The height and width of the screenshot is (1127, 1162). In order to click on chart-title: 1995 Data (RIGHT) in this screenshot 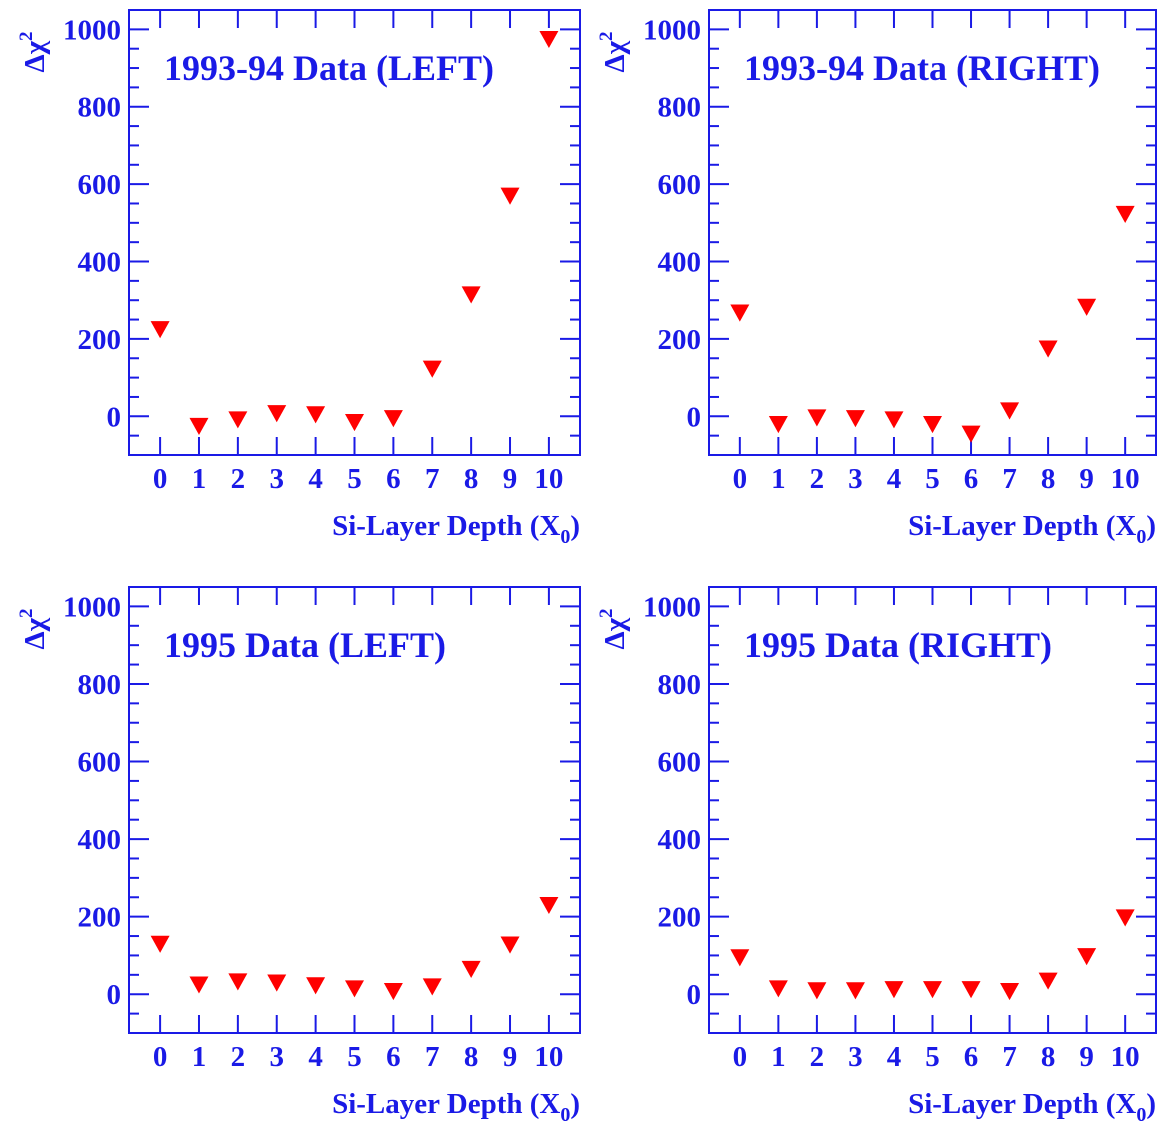, I will do `click(898, 645)`.